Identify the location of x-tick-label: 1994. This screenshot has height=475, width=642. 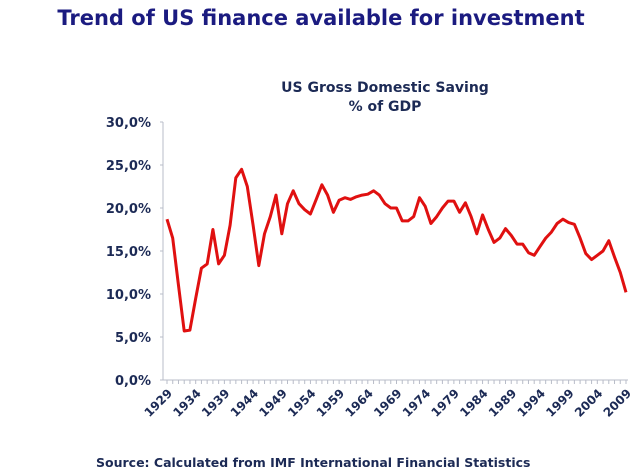
(532, 403).